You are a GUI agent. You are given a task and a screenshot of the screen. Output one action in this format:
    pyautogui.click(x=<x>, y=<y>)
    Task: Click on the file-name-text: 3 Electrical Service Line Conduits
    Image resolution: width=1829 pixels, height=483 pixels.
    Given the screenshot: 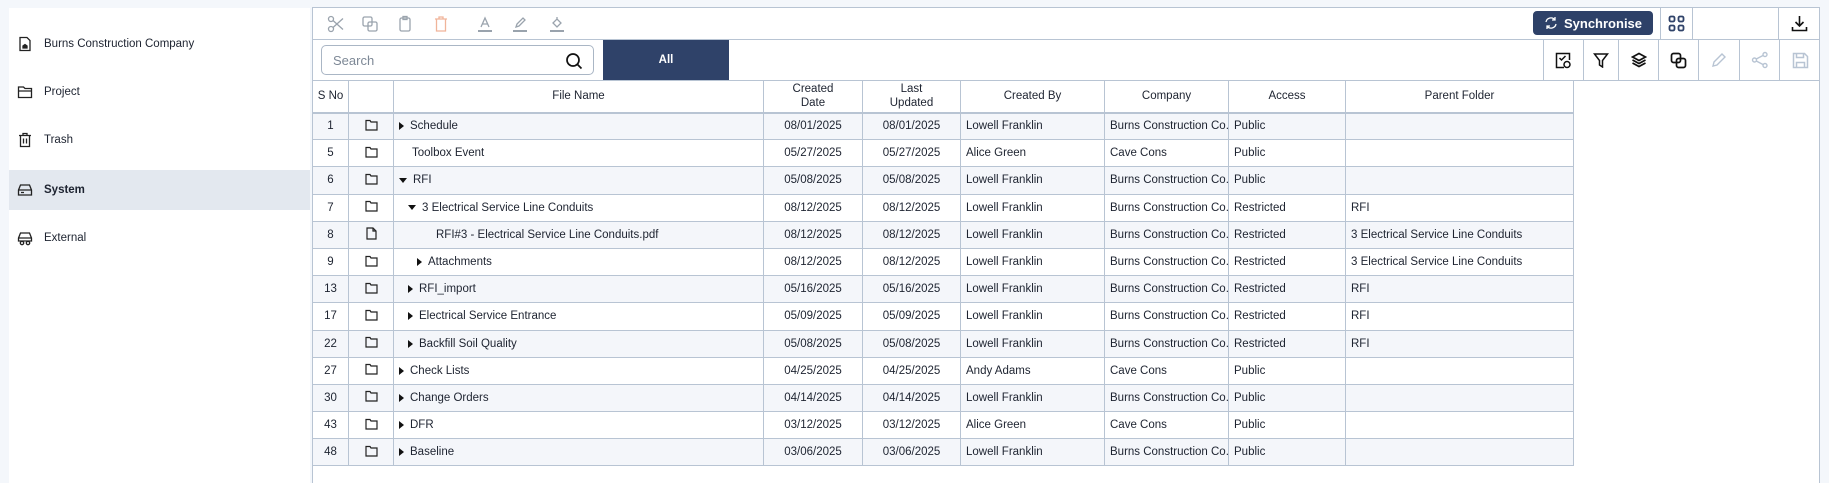 What is the action you would take?
    pyautogui.click(x=508, y=207)
    